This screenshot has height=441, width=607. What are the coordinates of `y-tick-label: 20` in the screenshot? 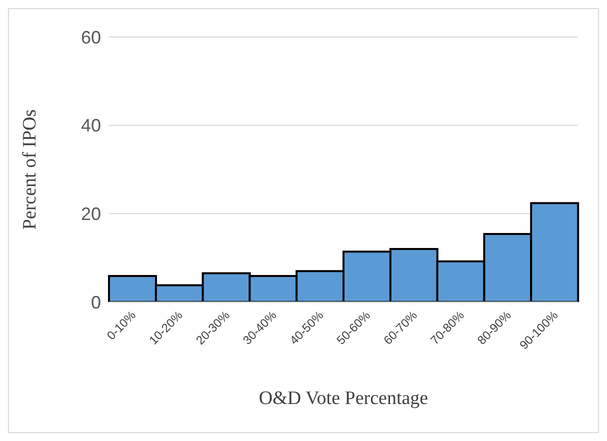 It's located at (90, 214).